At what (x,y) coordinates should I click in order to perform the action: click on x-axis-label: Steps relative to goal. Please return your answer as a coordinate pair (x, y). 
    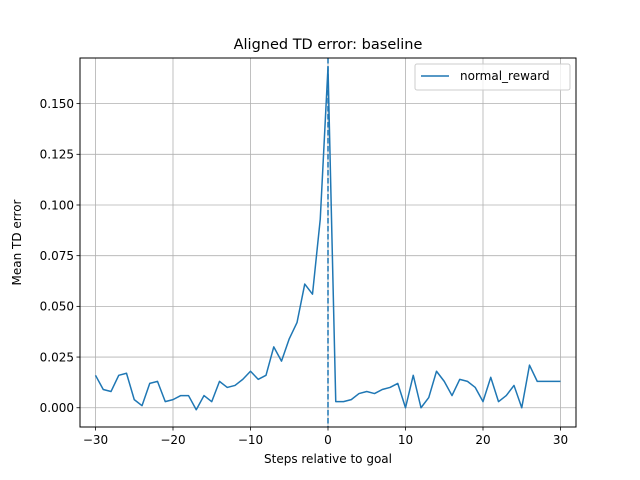
    Looking at the image, I should click on (328, 459).